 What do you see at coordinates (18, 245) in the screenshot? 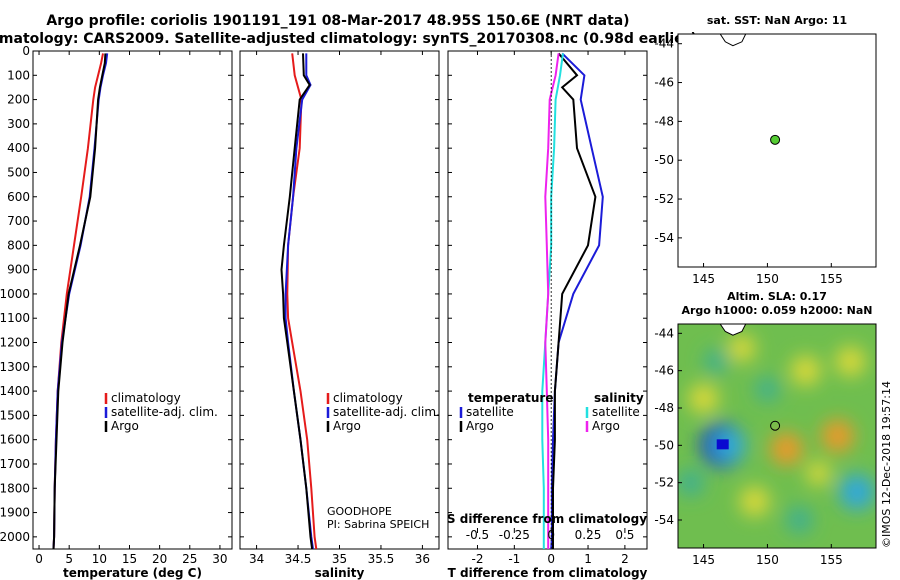
I see `y-tick-label: 800` at bounding box center [18, 245].